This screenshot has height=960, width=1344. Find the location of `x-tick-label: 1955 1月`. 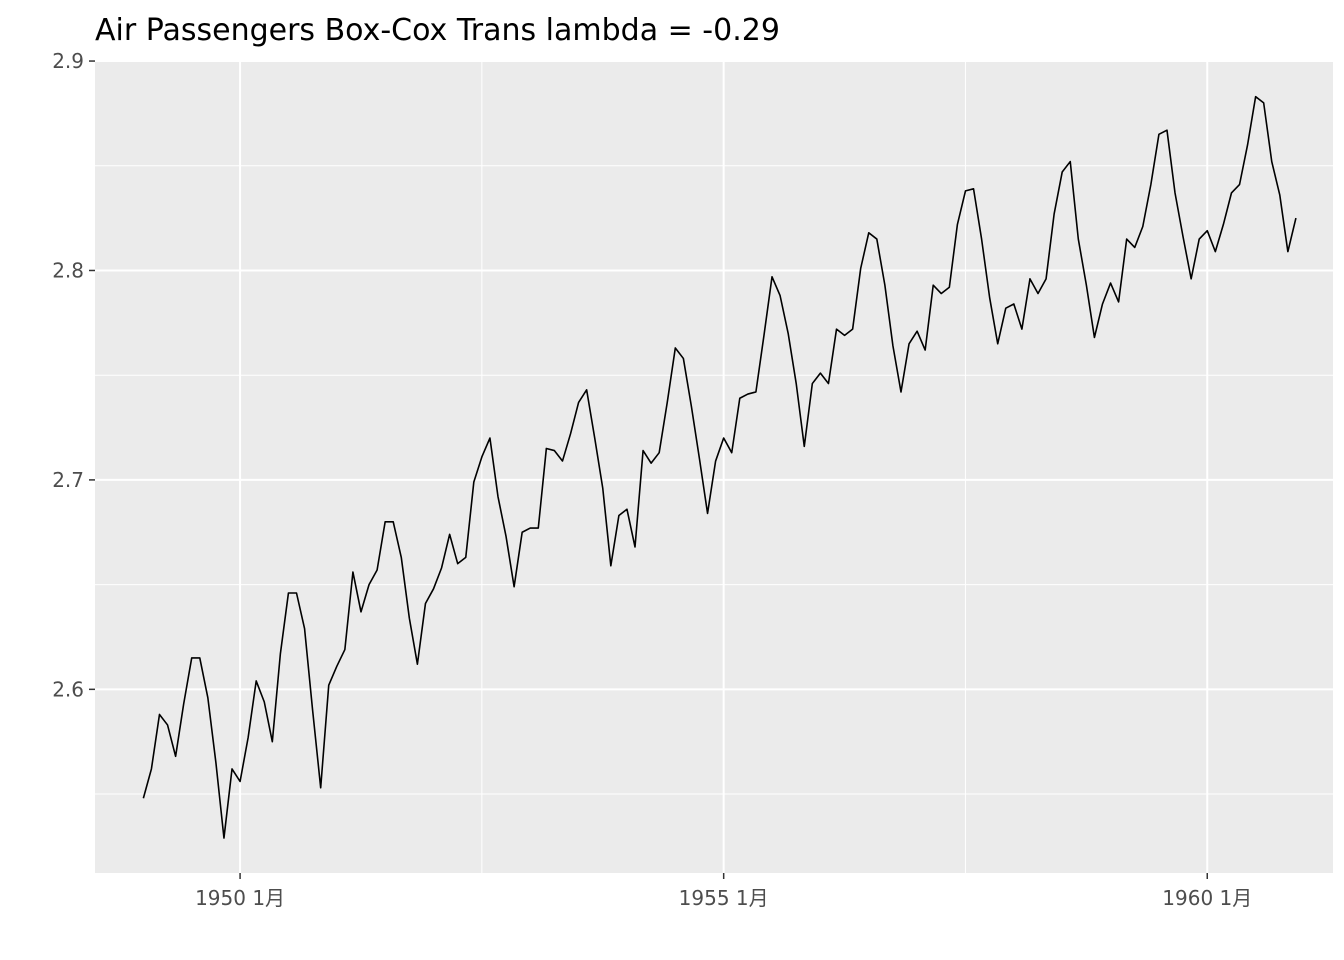

x-tick-label: 1955 1月 is located at coordinates (724, 898).